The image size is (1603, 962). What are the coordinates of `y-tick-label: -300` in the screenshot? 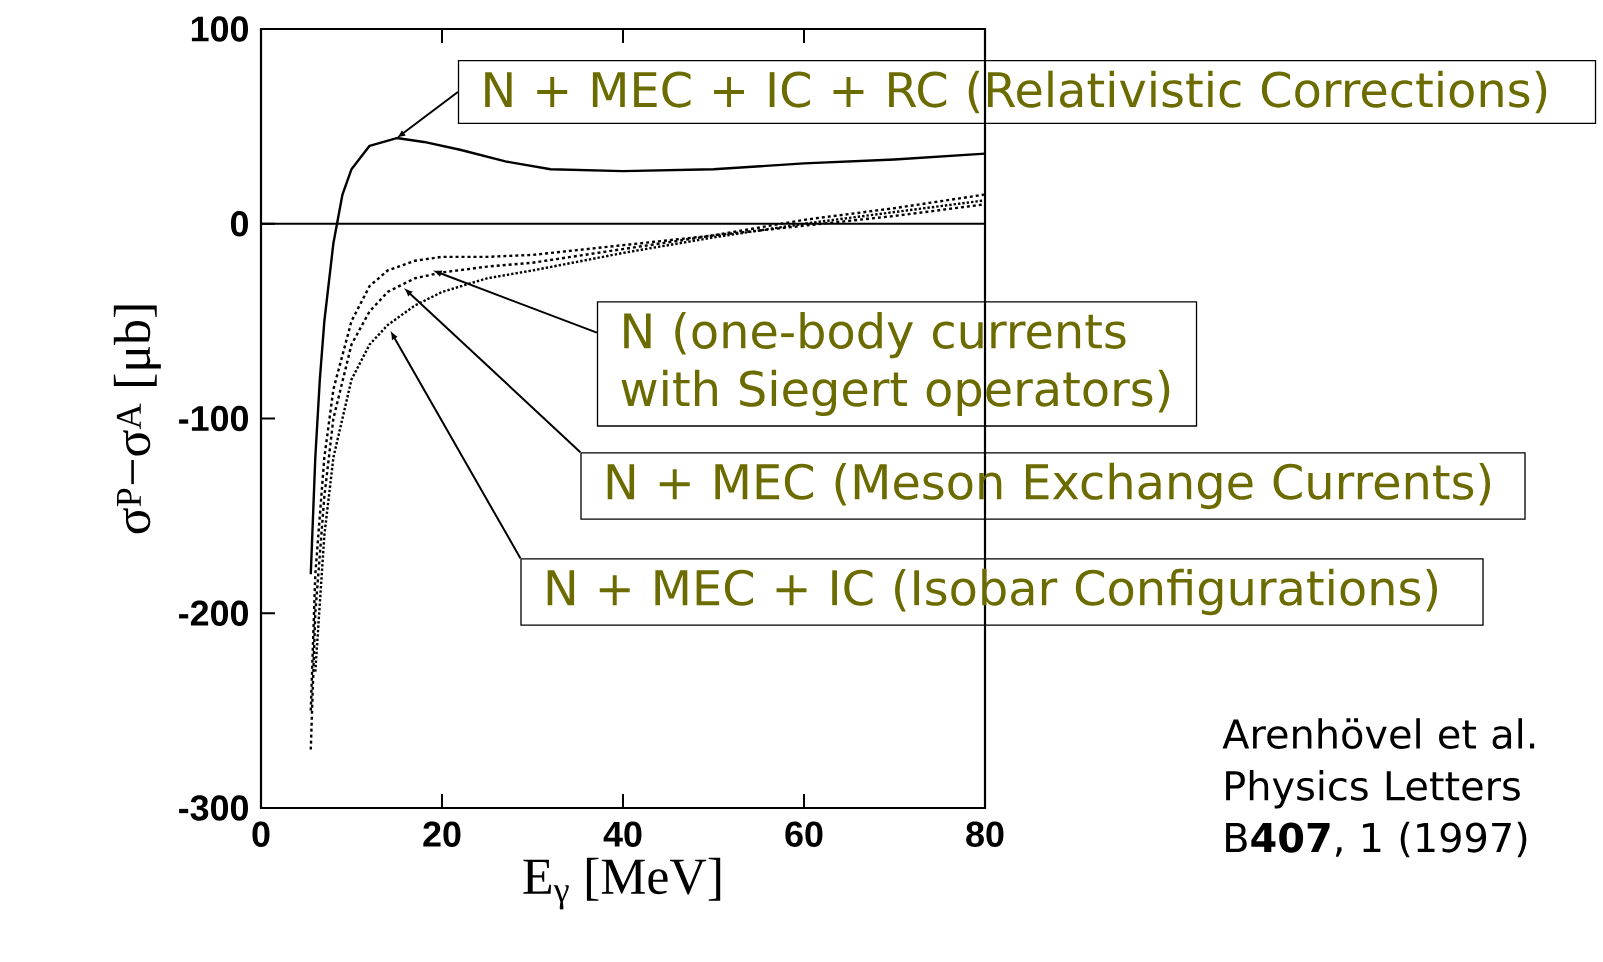 It's located at (213, 808).